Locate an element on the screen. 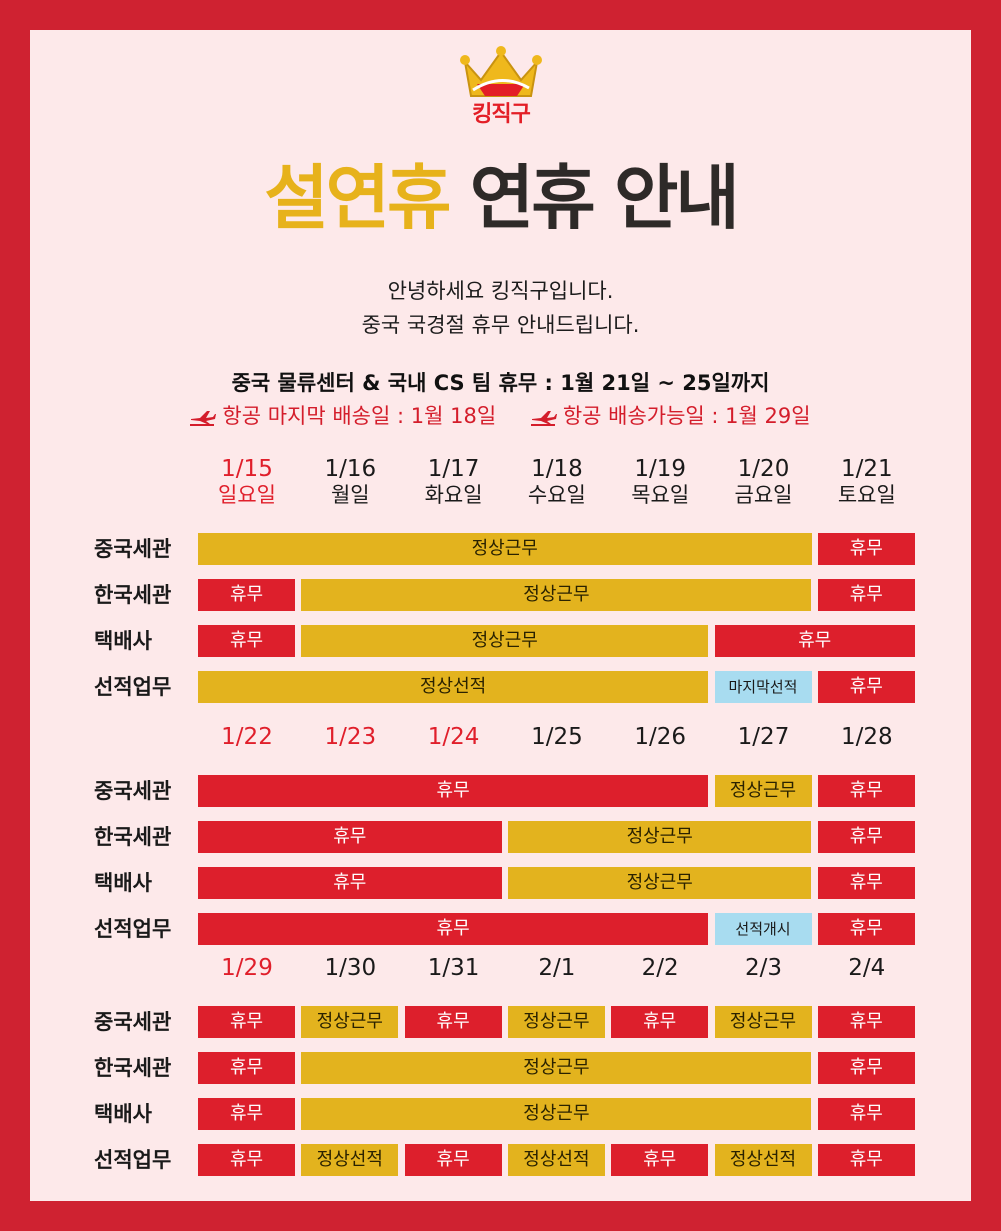  date-column-header: 1/17 화요일 is located at coordinates (454, 482).